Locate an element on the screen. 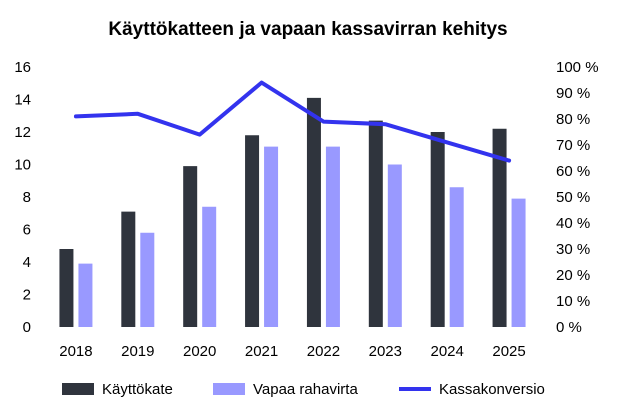 The height and width of the screenshot is (418, 617). legend-label: Kassakonversio is located at coordinates (492, 389).